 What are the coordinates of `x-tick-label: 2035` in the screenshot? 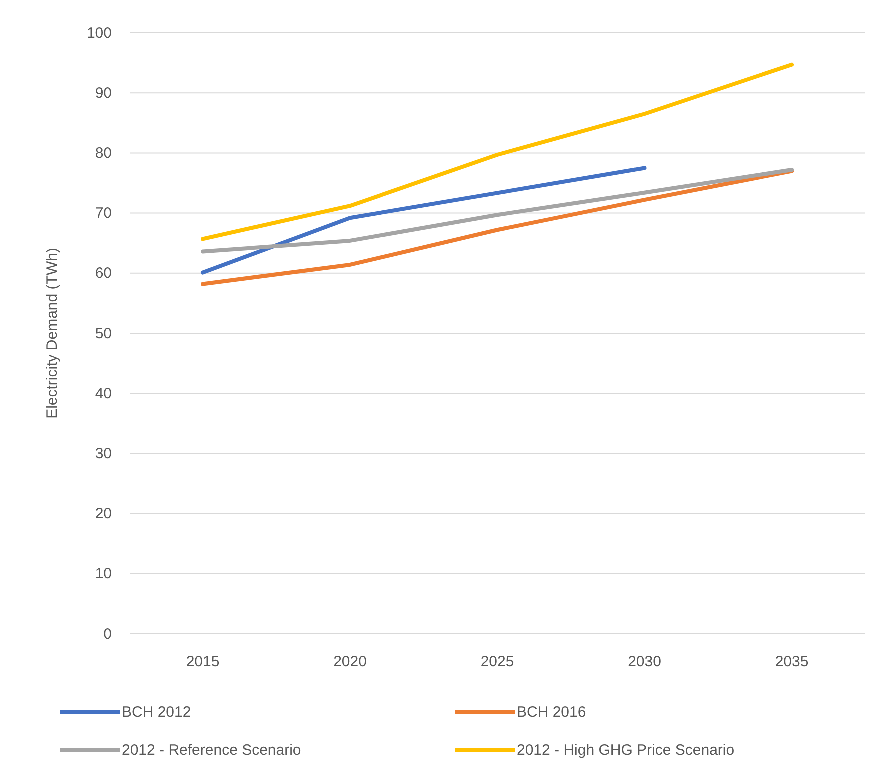 It's located at (792, 662).